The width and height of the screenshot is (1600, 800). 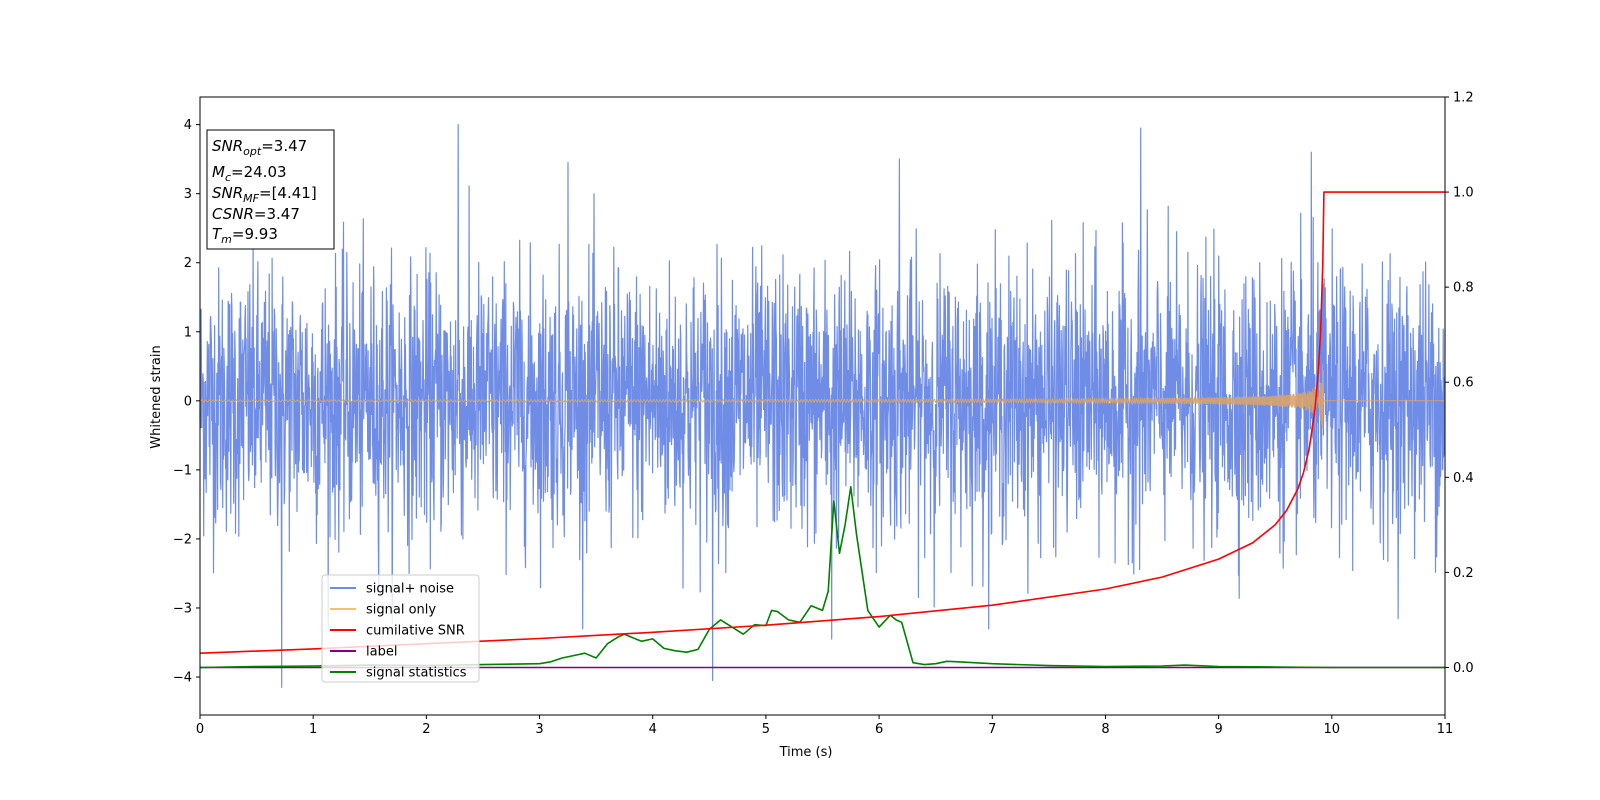 What do you see at coordinates (156, 396) in the screenshot?
I see `y-axis-label: Whitened strain` at bounding box center [156, 396].